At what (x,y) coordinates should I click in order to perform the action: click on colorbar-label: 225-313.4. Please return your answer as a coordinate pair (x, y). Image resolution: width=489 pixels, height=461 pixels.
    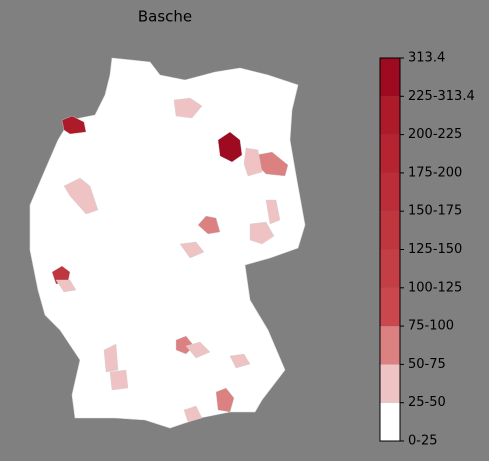
    Looking at the image, I should click on (441, 96).